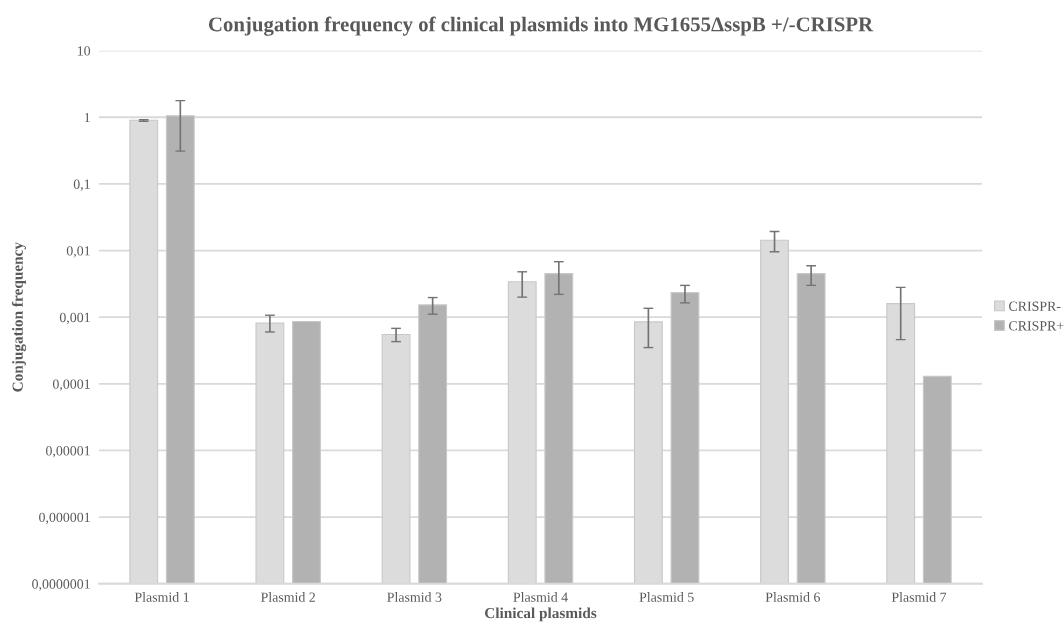 The image size is (1064, 625). What do you see at coordinates (19, 317) in the screenshot?
I see `y-axis-title: Conjugation frequency` at bounding box center [19, 317].